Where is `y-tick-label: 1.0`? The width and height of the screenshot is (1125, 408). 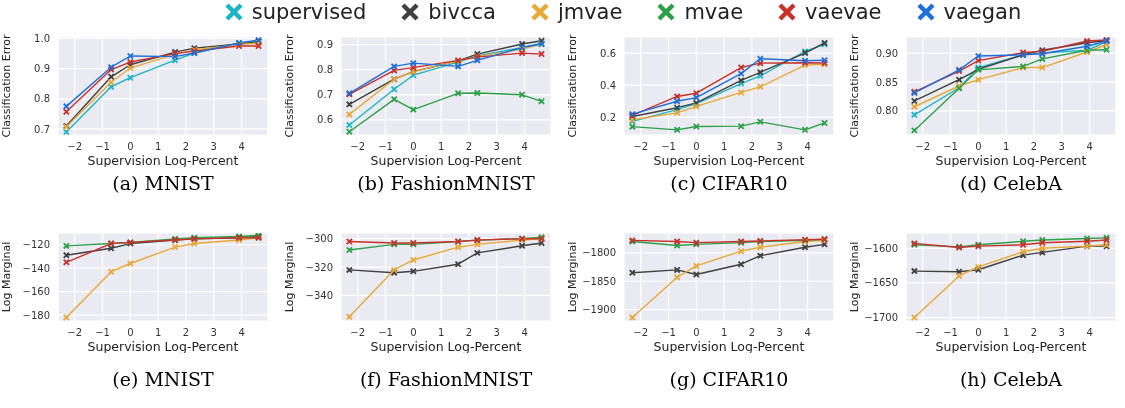
y-tick-label: 1.0 is located at coordinates (42, 39).